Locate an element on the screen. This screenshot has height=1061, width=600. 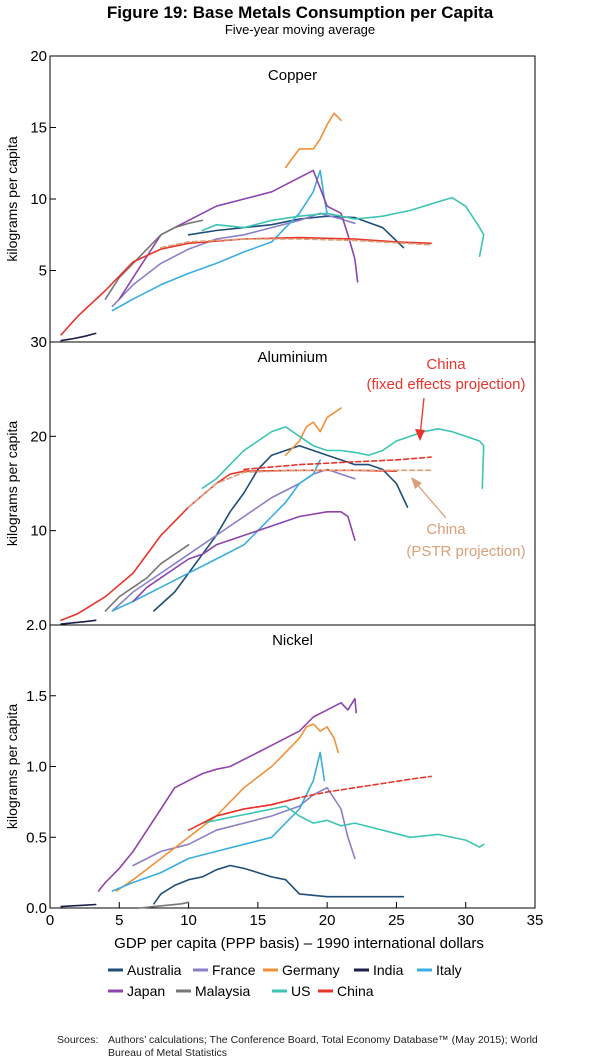
nickel-series-germany is located at coordinates (227, 807).